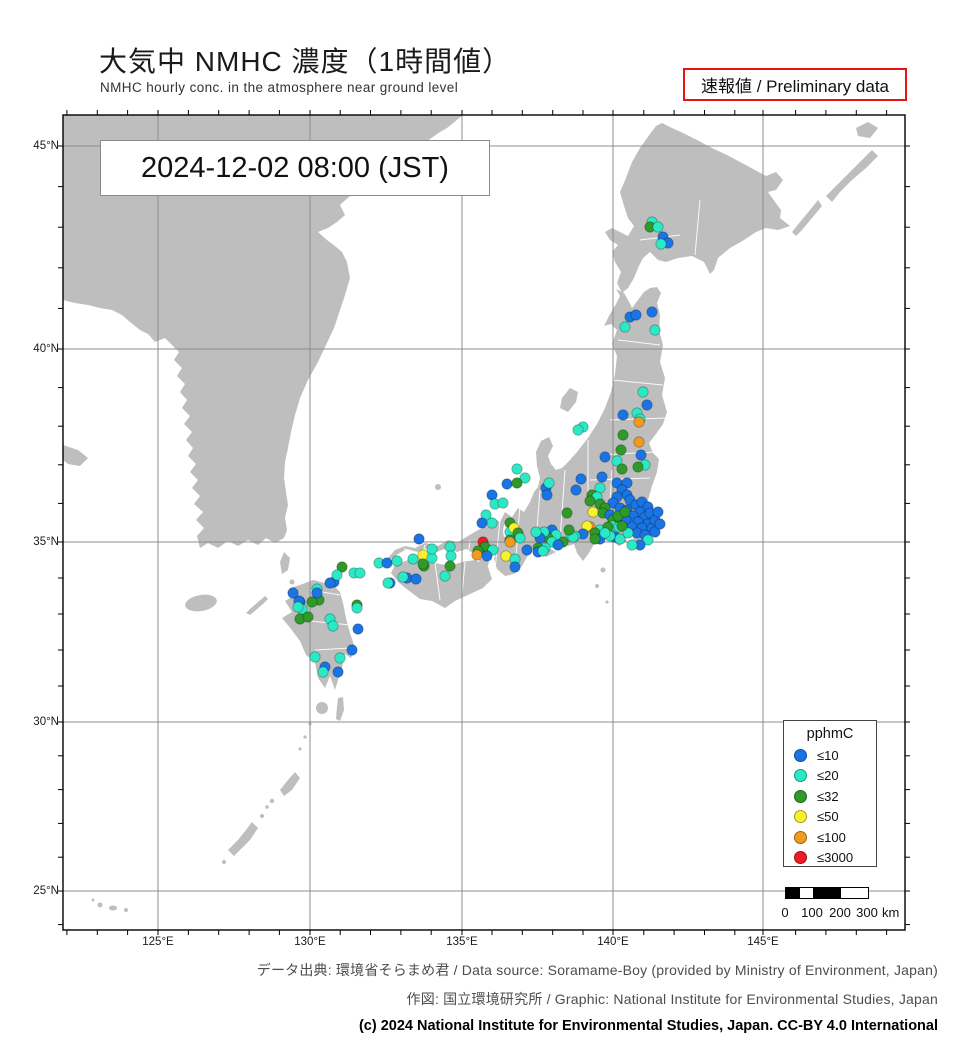 The width and height of the screenshot is (980, 1060). What do you see at coordinates (243, 839) in the screenshot?
I see `land-okinawa` at bounding box center [243, 839].